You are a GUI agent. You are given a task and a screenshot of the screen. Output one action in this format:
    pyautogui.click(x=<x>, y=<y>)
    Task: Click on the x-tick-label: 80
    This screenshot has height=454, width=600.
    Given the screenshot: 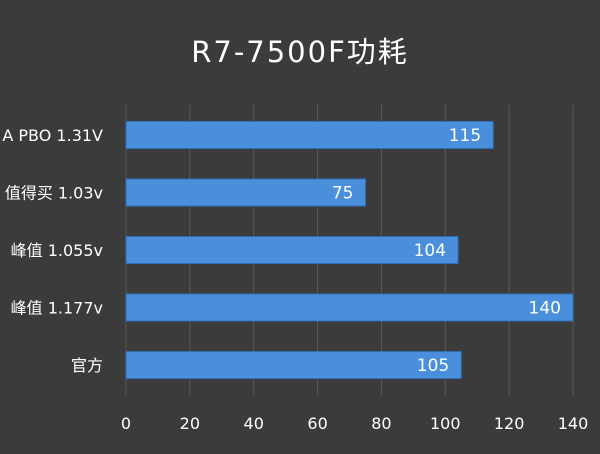 What is the action you would take?
    pyautogui.click(x=381, y=423)
    